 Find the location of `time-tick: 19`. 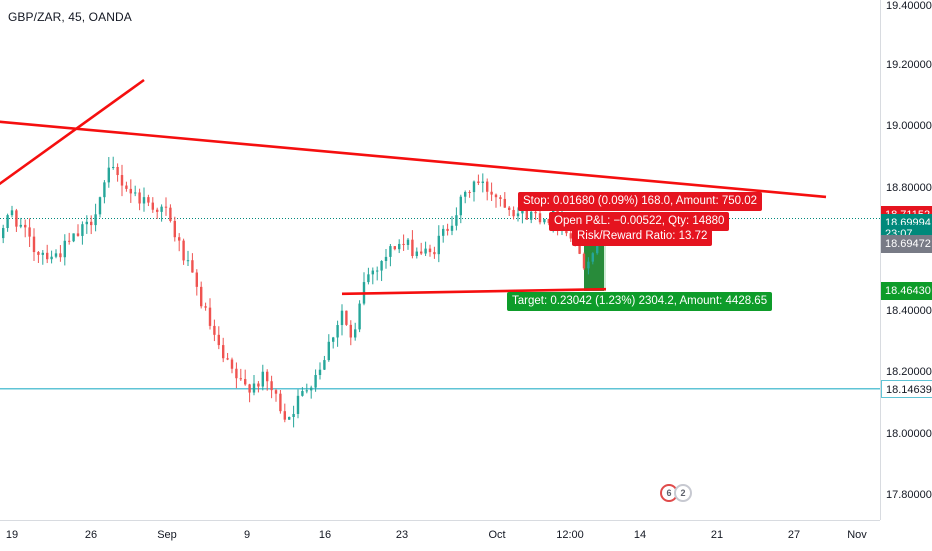

time-tick: 19 is located at coordinates (12, 535).